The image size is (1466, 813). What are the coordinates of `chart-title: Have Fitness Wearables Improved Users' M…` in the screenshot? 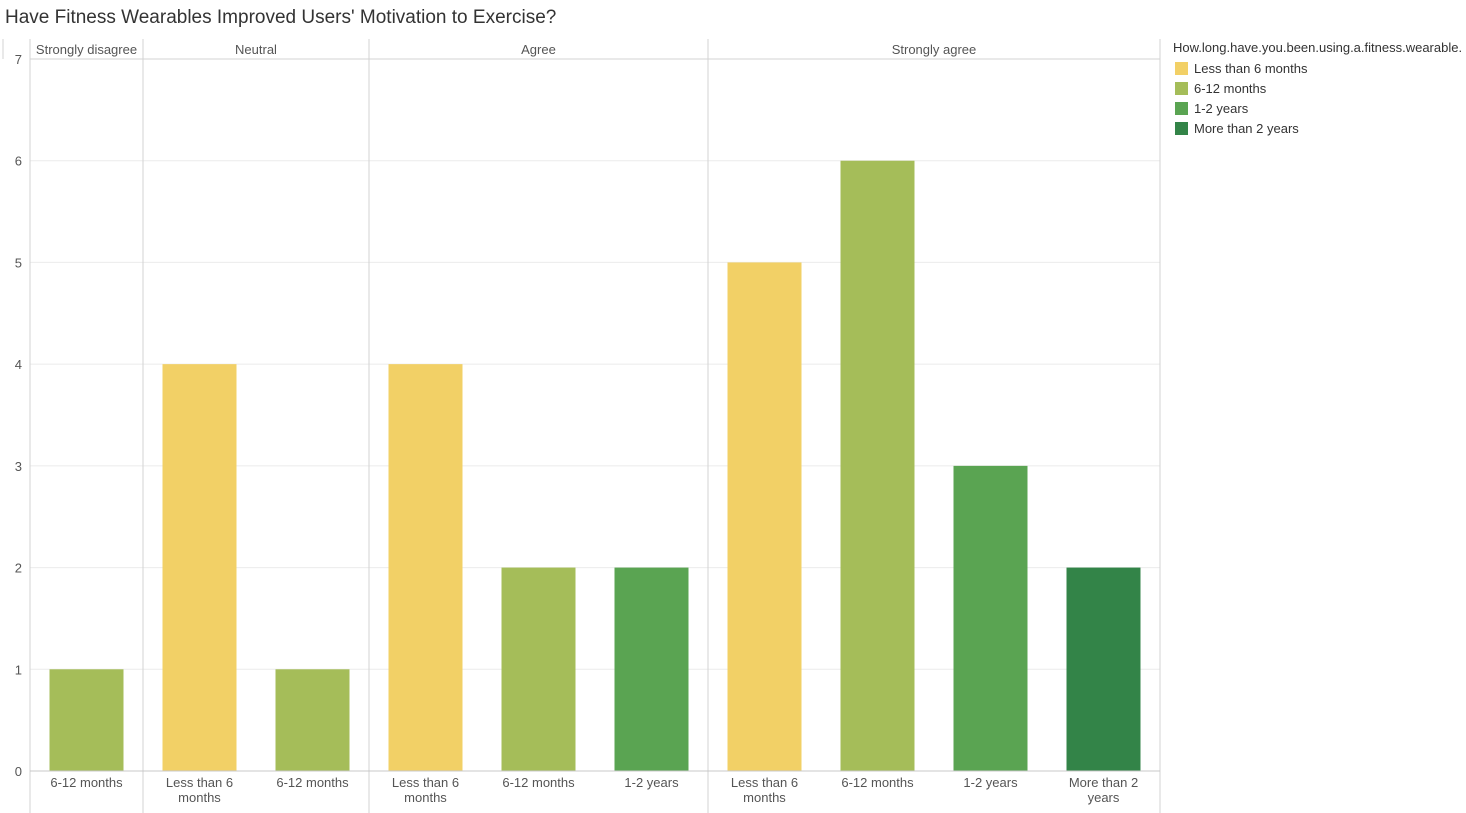 It's located at (281, 17).